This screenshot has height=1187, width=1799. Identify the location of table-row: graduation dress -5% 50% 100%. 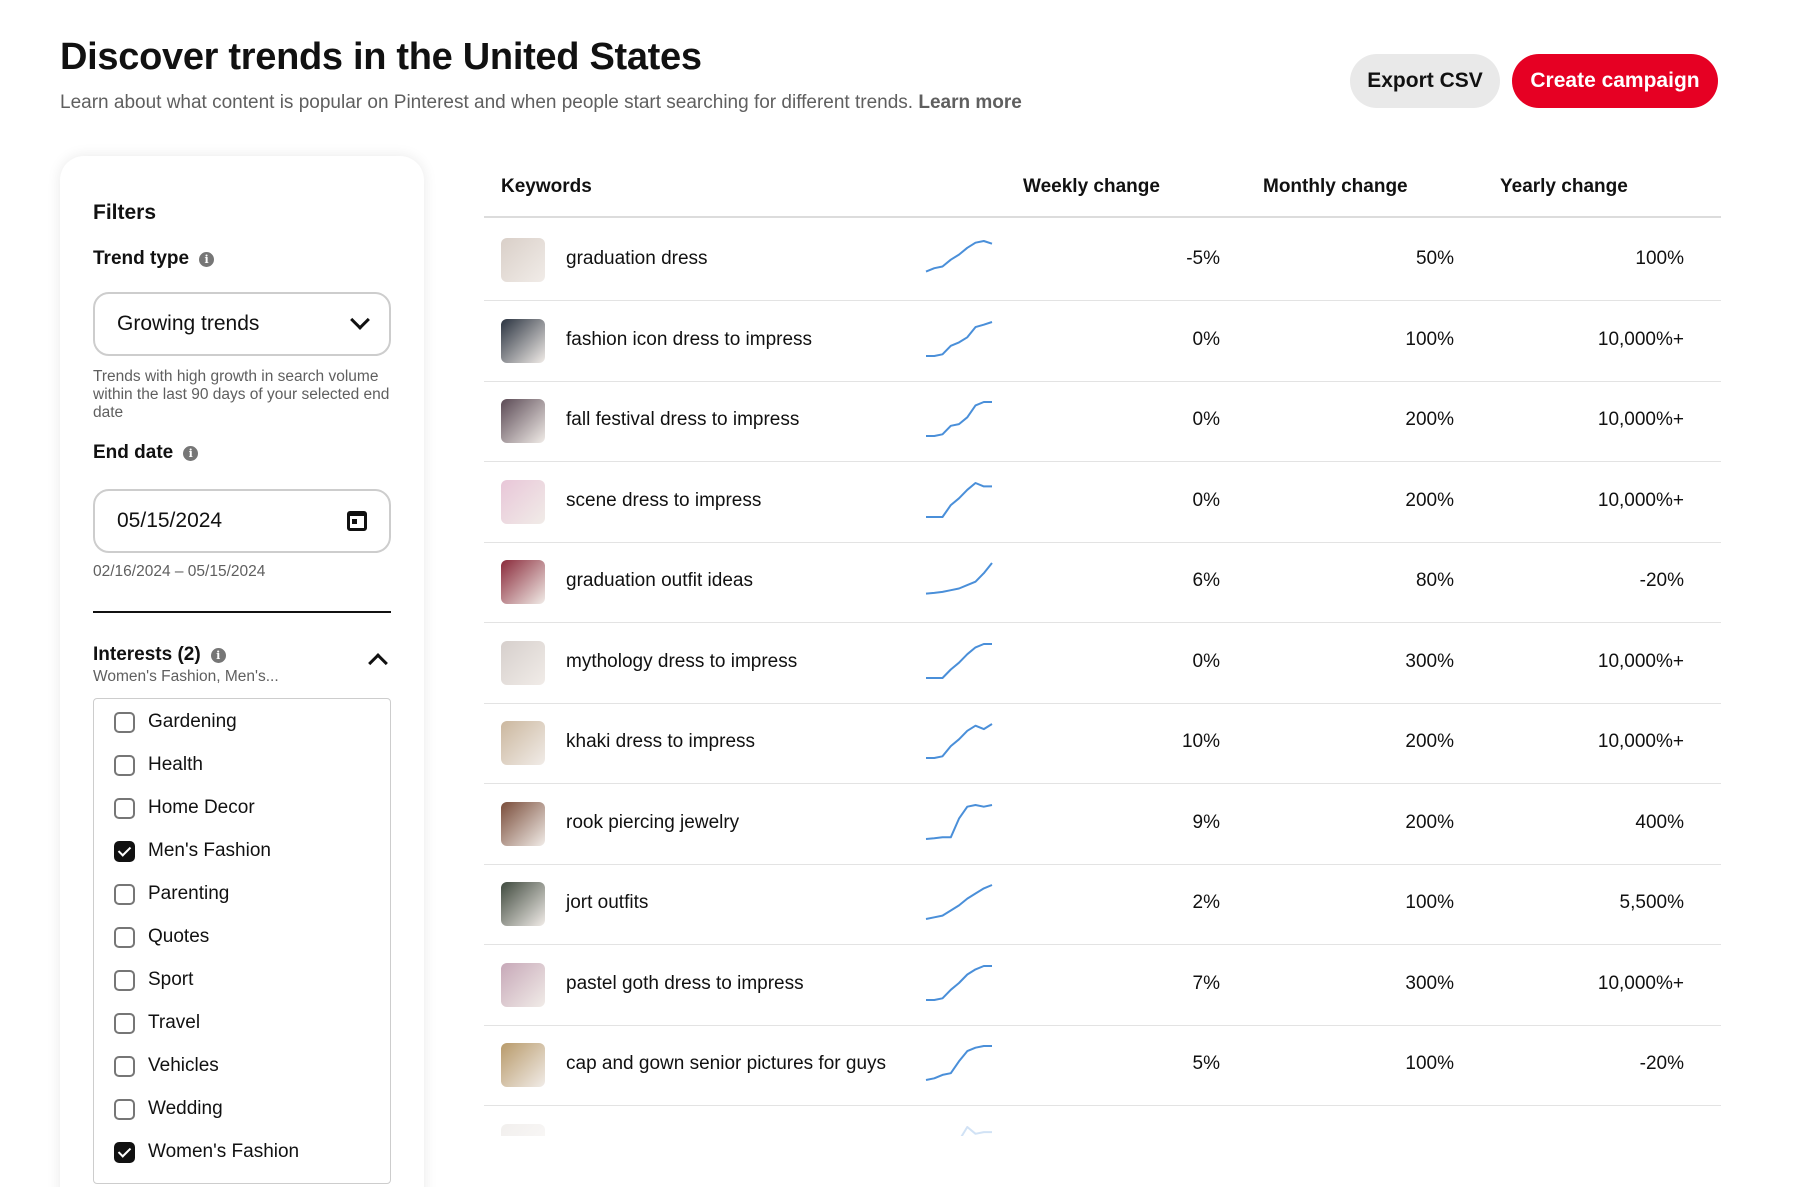
(1102, 260).